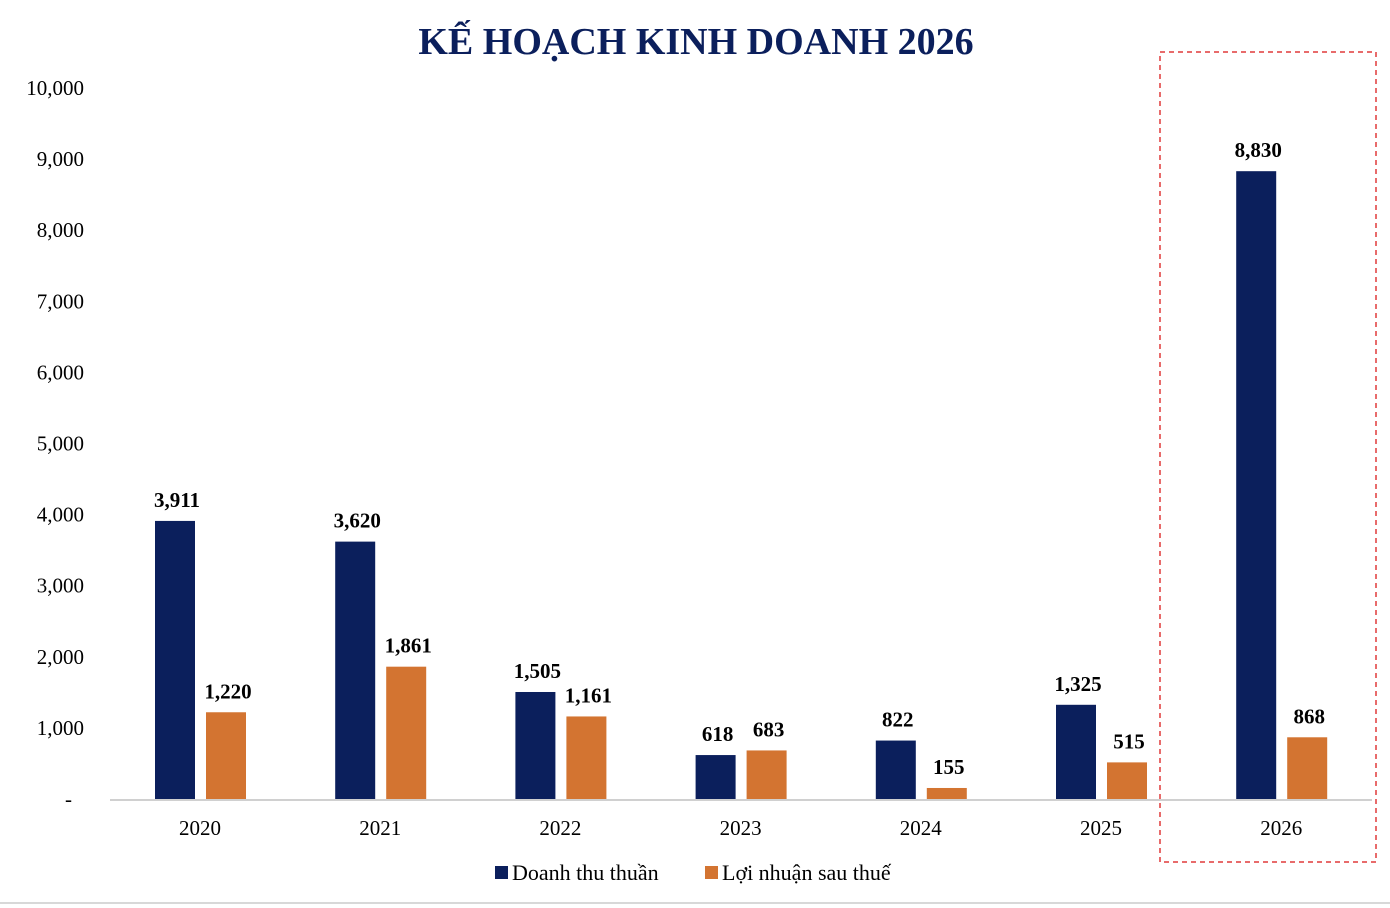  Describe the element at coordinates (695, 41) in the screenshot. I see `chart-title: KẾ HOẠCH KINH DOANH 2026` at that location.